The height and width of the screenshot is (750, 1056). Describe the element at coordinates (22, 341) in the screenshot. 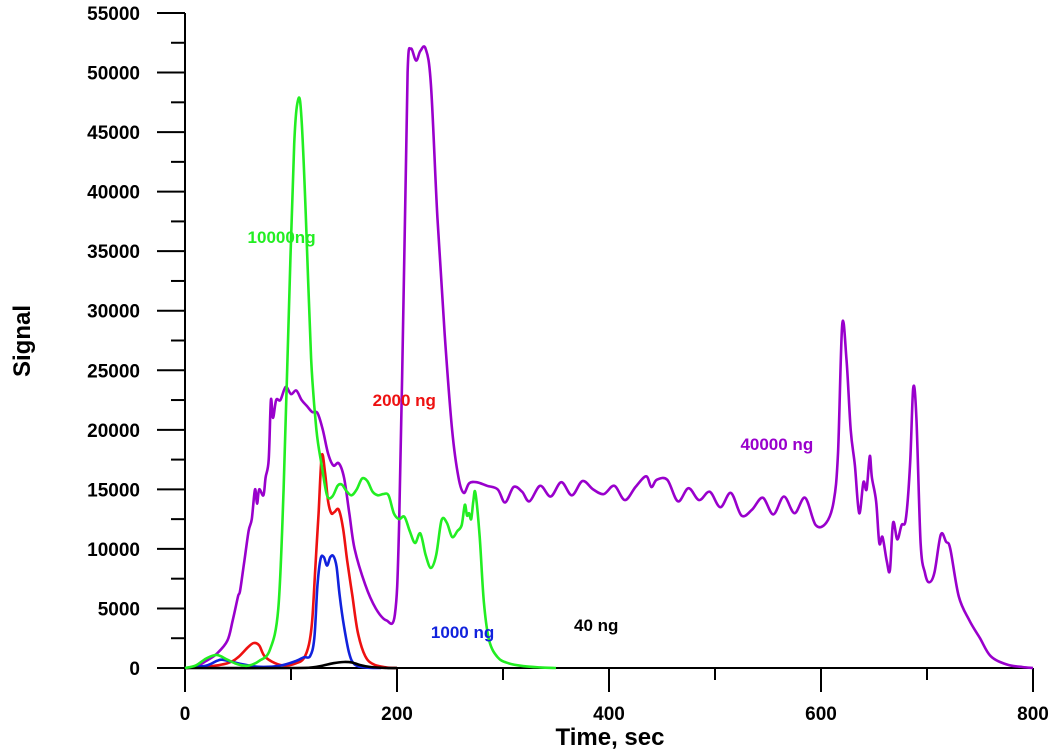

I see `y-axis-title: Signal` at that location.